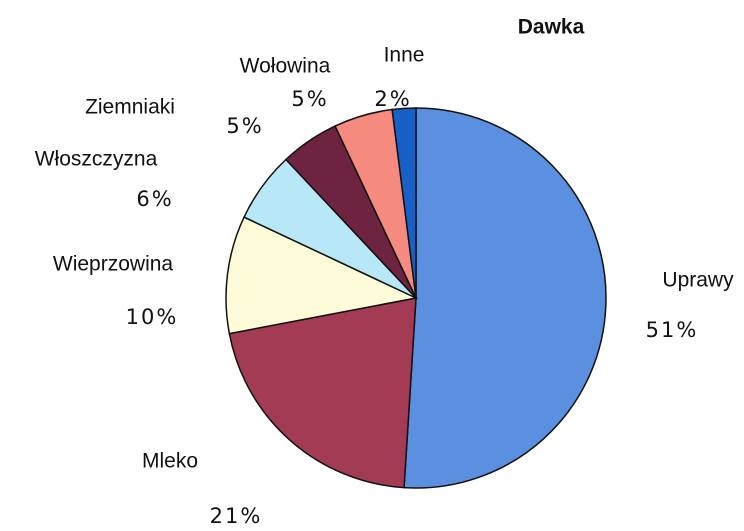 The image size is (744, 531). Describe the element at coordinates (672, 330) in the screenshot. I see `slice-value-label: 51%` at that location.